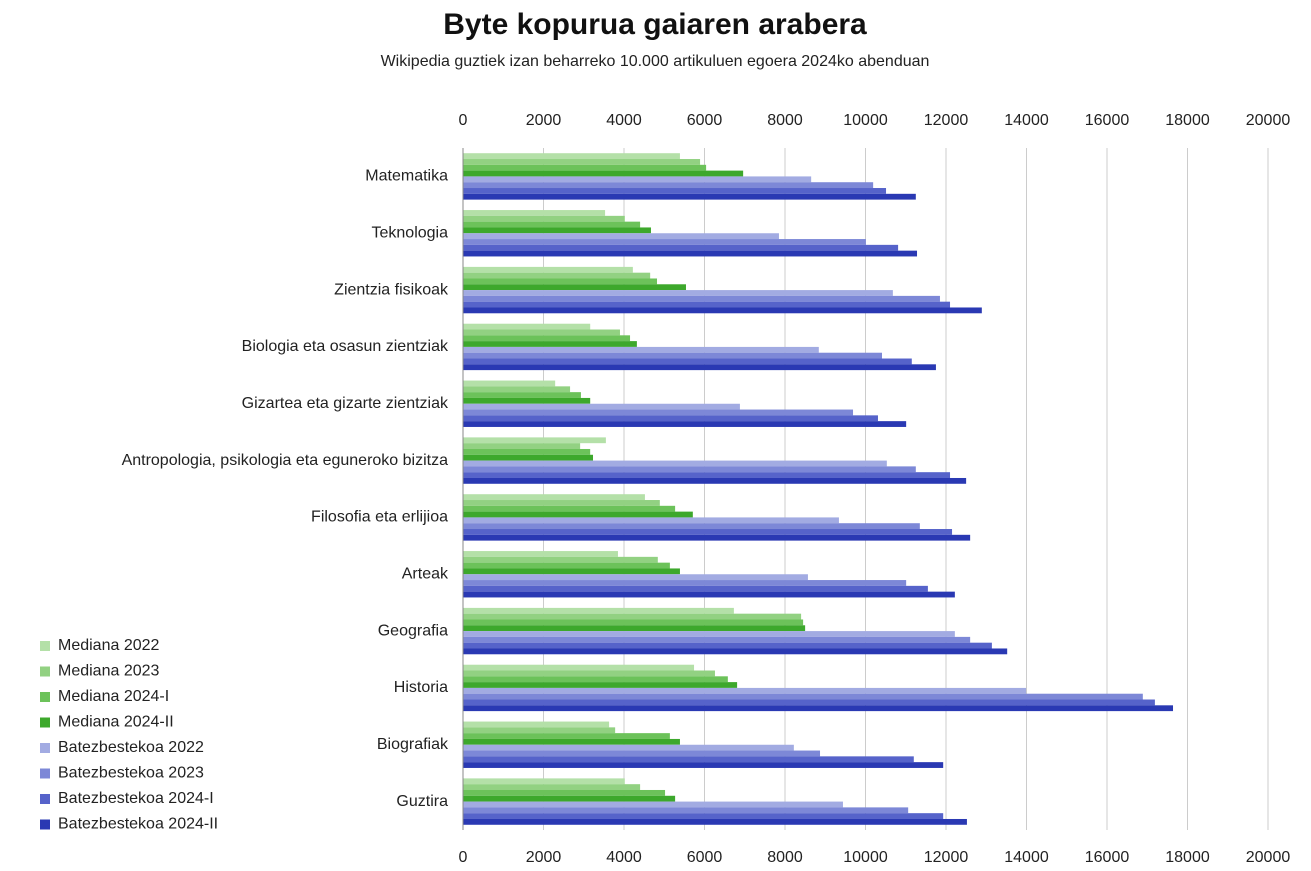 This screenshot has height=871, width=1311. Describe the element at coordinates (463, 857) in the screenshot. I see `x-tick-label: 0` at that location.